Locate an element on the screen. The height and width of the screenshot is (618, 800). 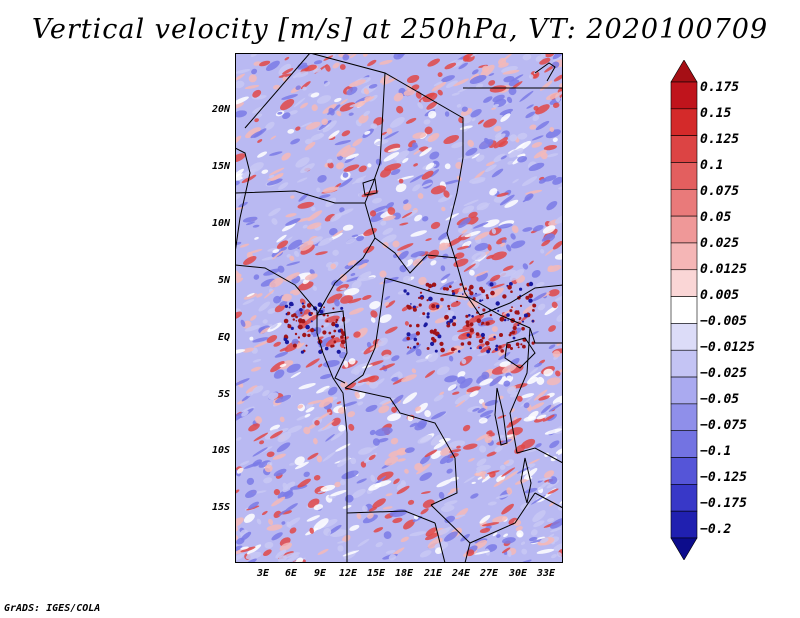
grads-credit: GrADS: IGES/COLA is located at coordinates (52, 608).